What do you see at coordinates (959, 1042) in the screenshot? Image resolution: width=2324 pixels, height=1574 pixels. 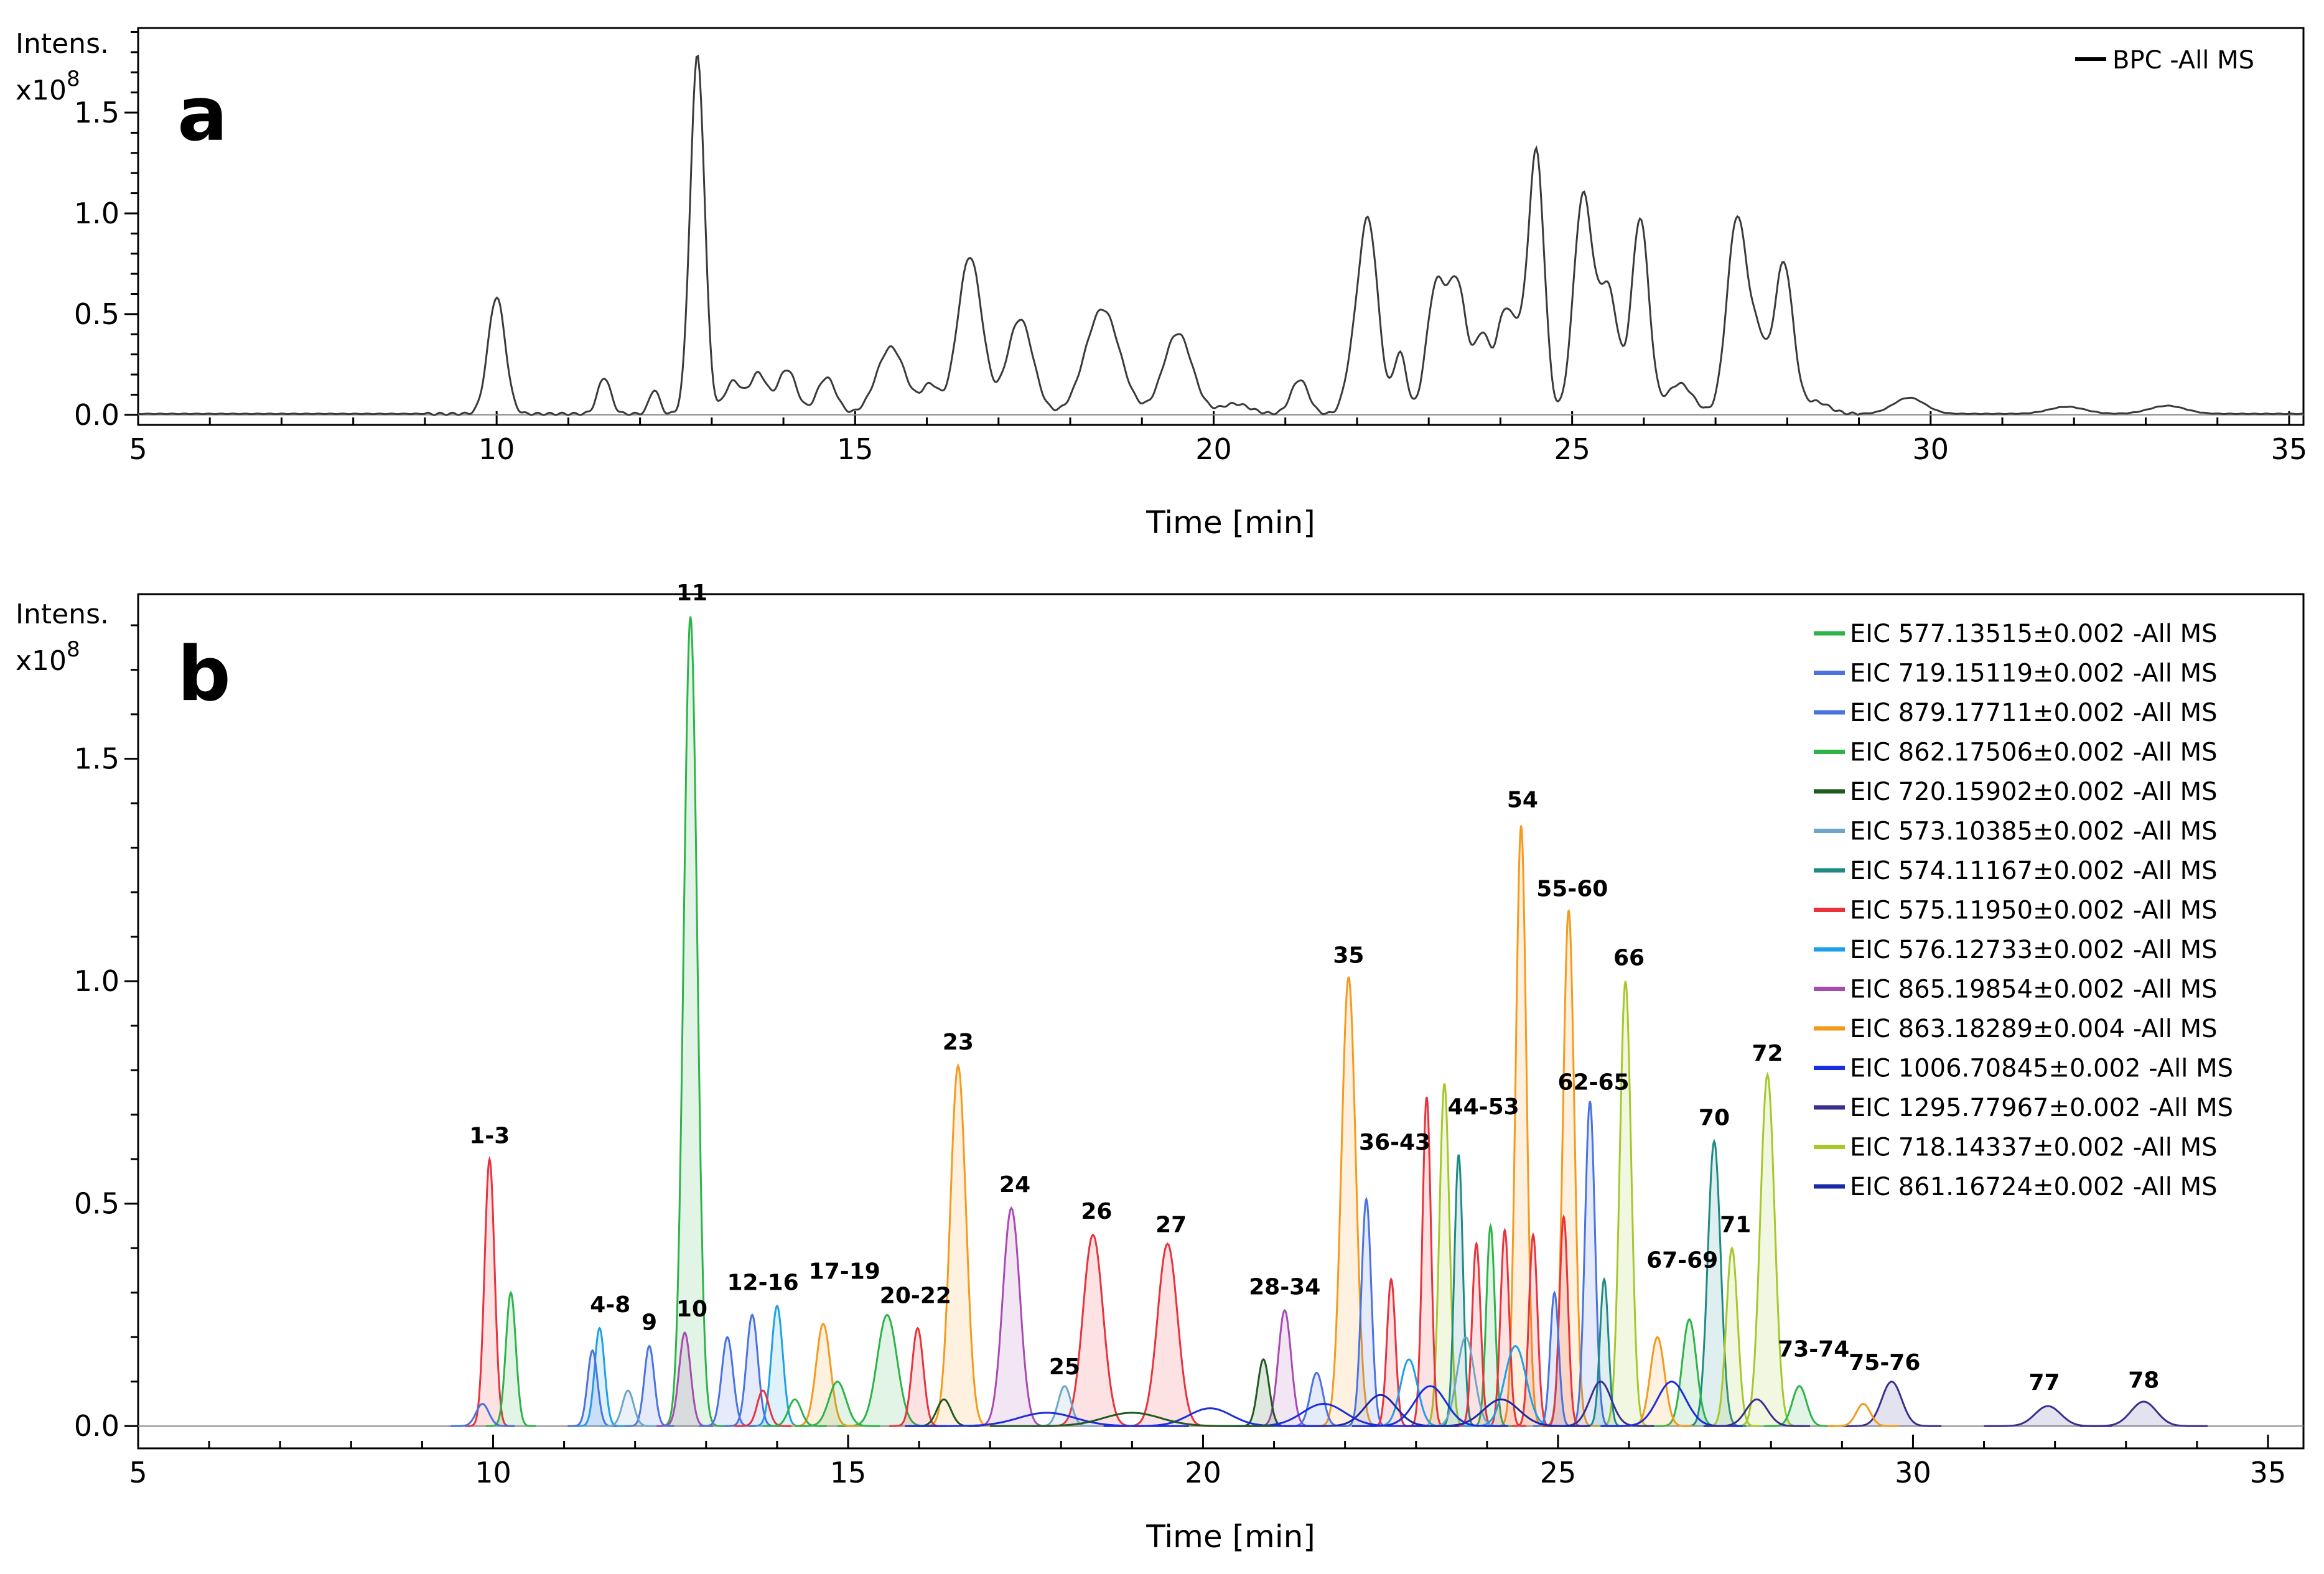 I see `peak-label: 23` at bounding box center [959, 1042].